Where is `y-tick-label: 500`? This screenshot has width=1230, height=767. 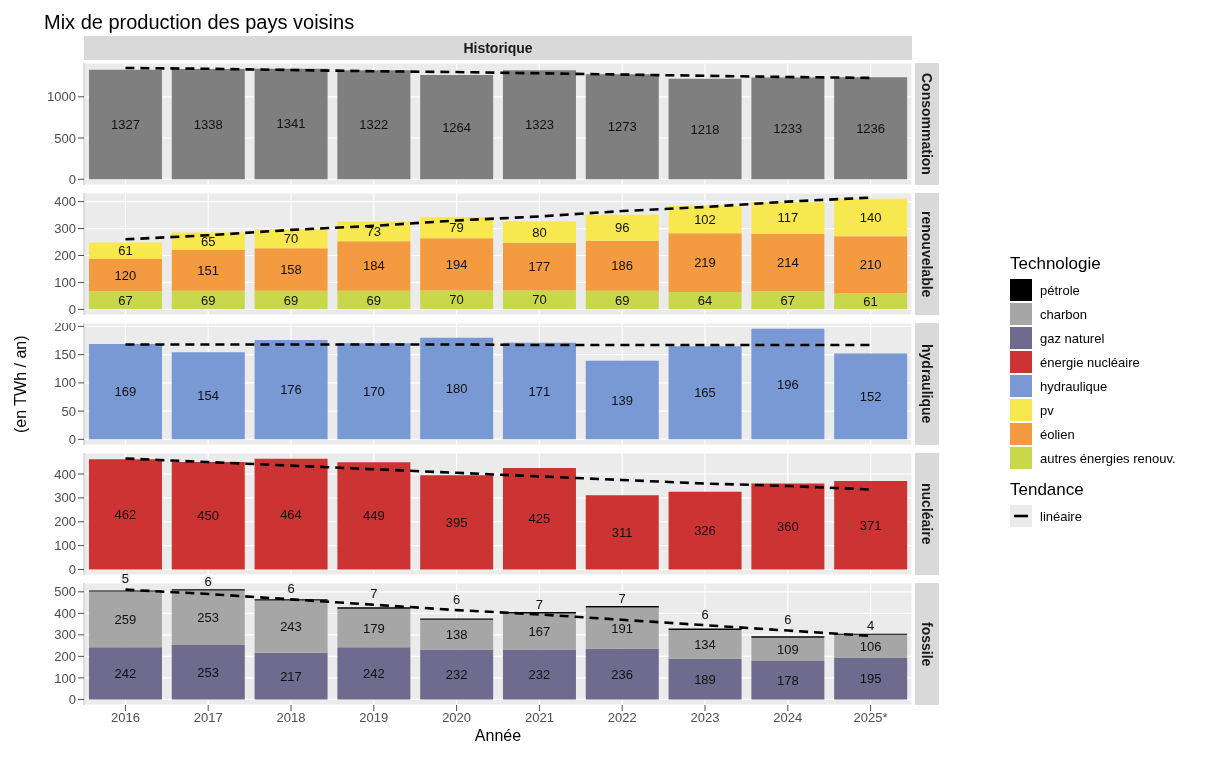 y-tick-label: 500 is located at coordinates (65, 138).